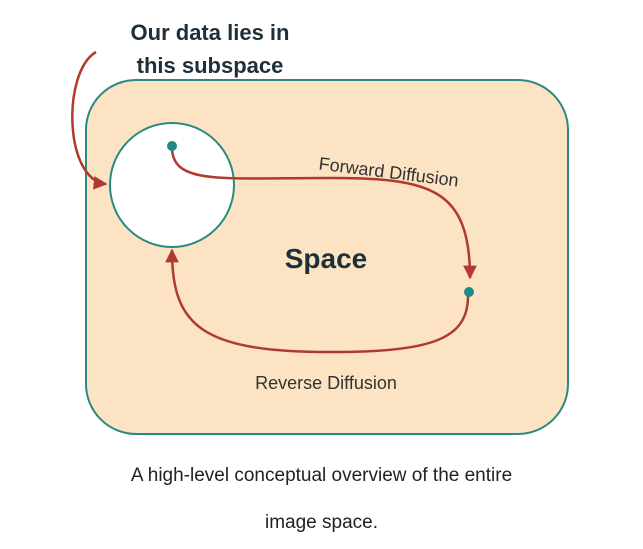  I want to click on data-point, so click(172, 146).